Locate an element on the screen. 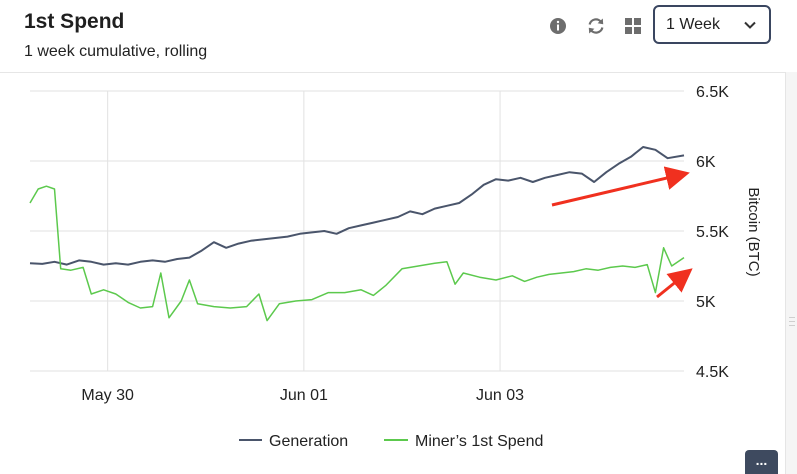 The image size is (797, 474). chevron-down-icon is located at coordinates (750, 25).